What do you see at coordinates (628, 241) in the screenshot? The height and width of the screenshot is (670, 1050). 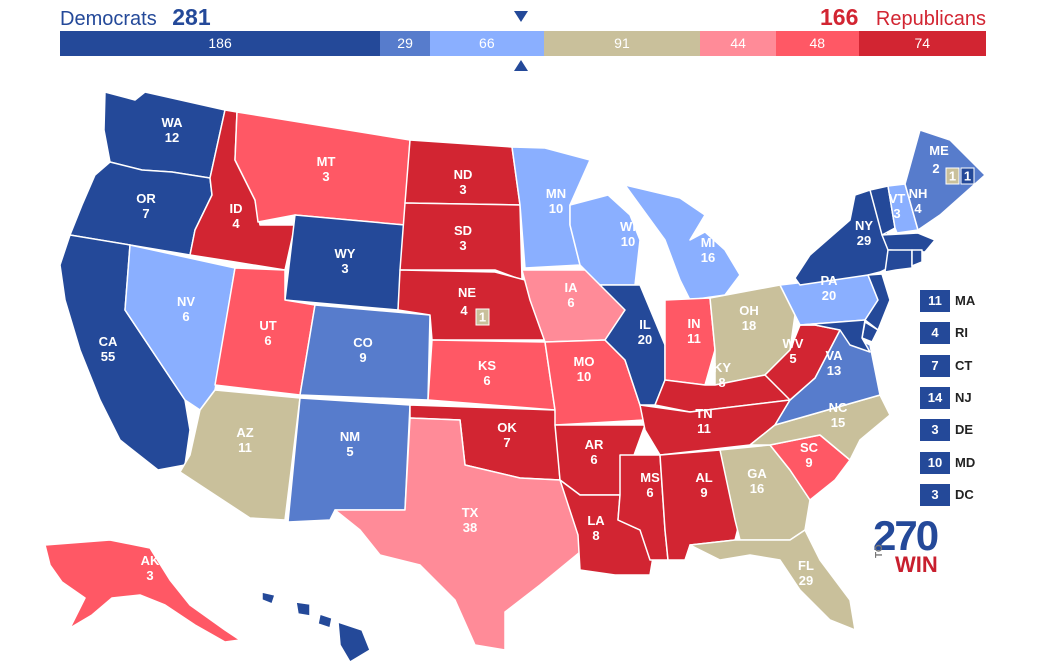 I see `state-ev-wi: 10` at bounding box center [628, 241].